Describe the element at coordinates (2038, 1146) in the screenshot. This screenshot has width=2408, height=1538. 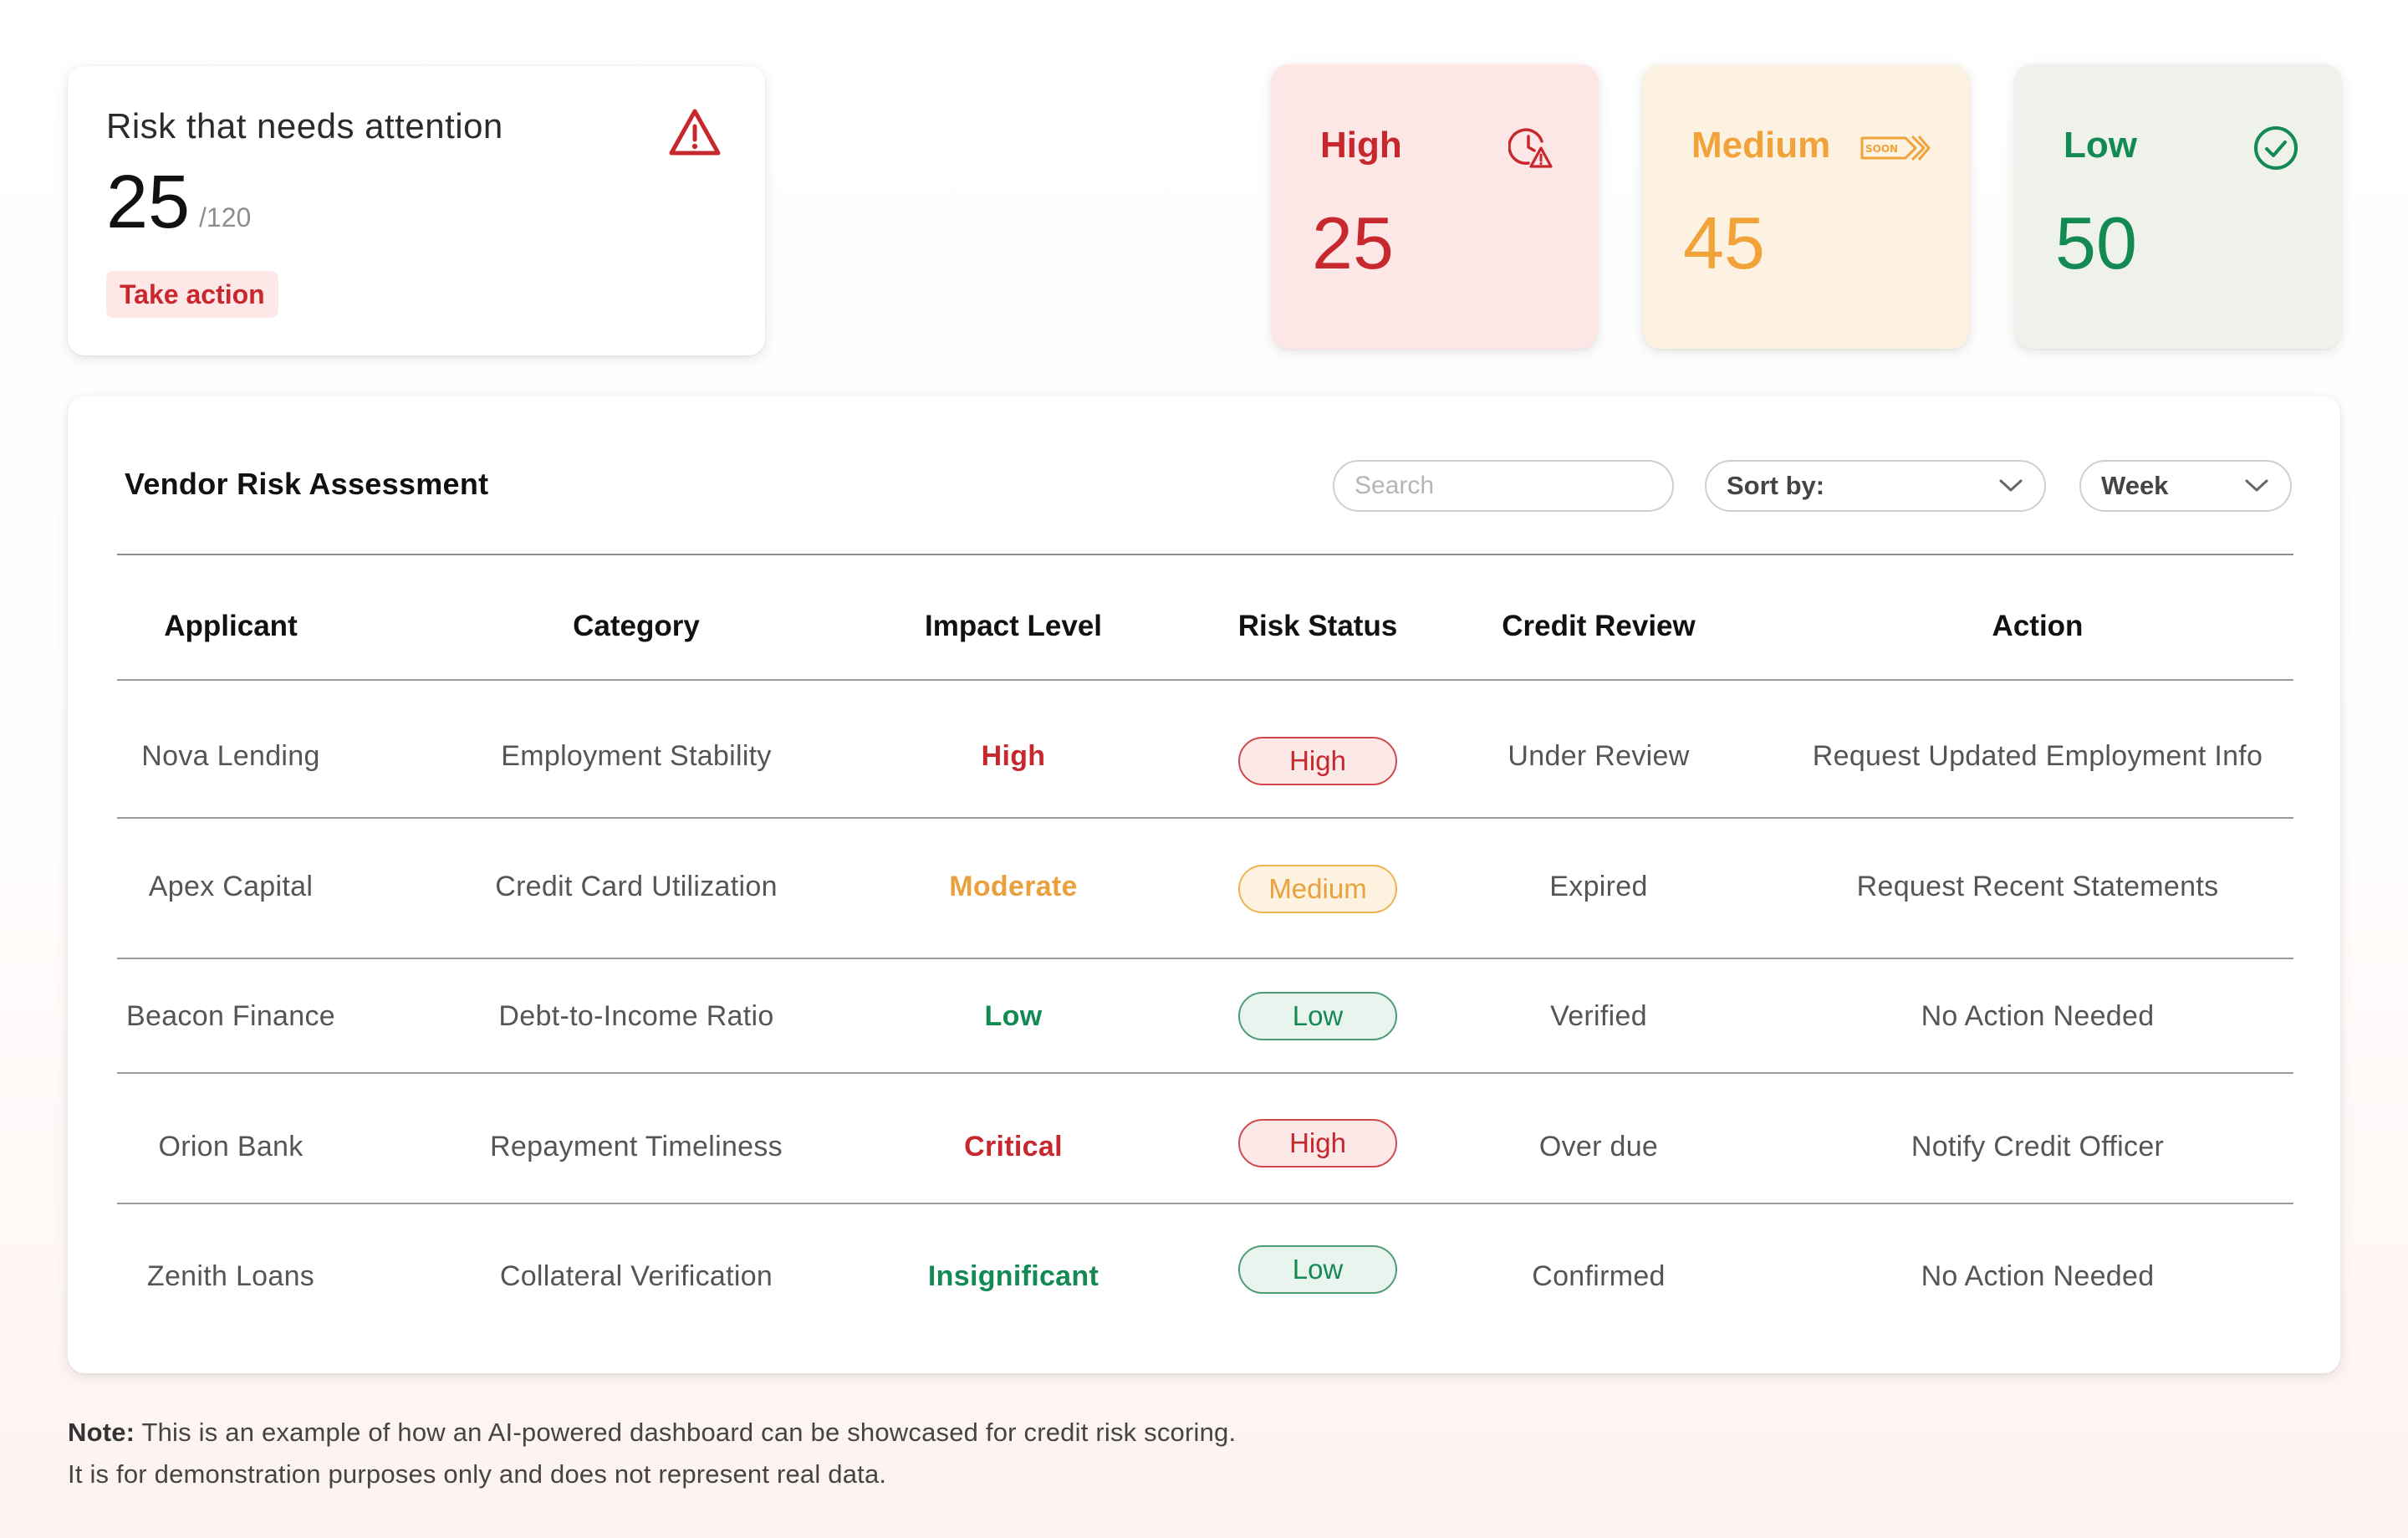
I see `action-cell: Notify Credit Officer` at that location.